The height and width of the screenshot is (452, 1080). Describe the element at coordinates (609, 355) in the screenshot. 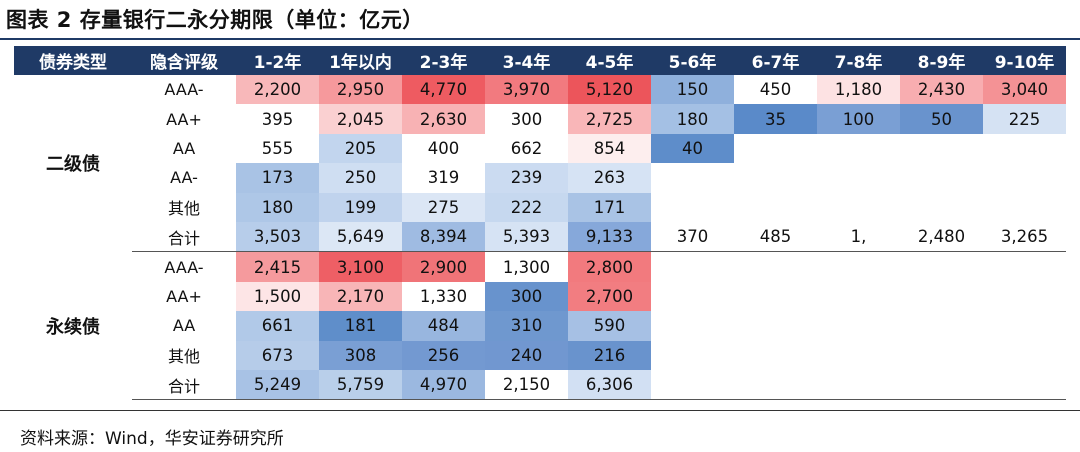

I see `value-cell: 216` at that location.